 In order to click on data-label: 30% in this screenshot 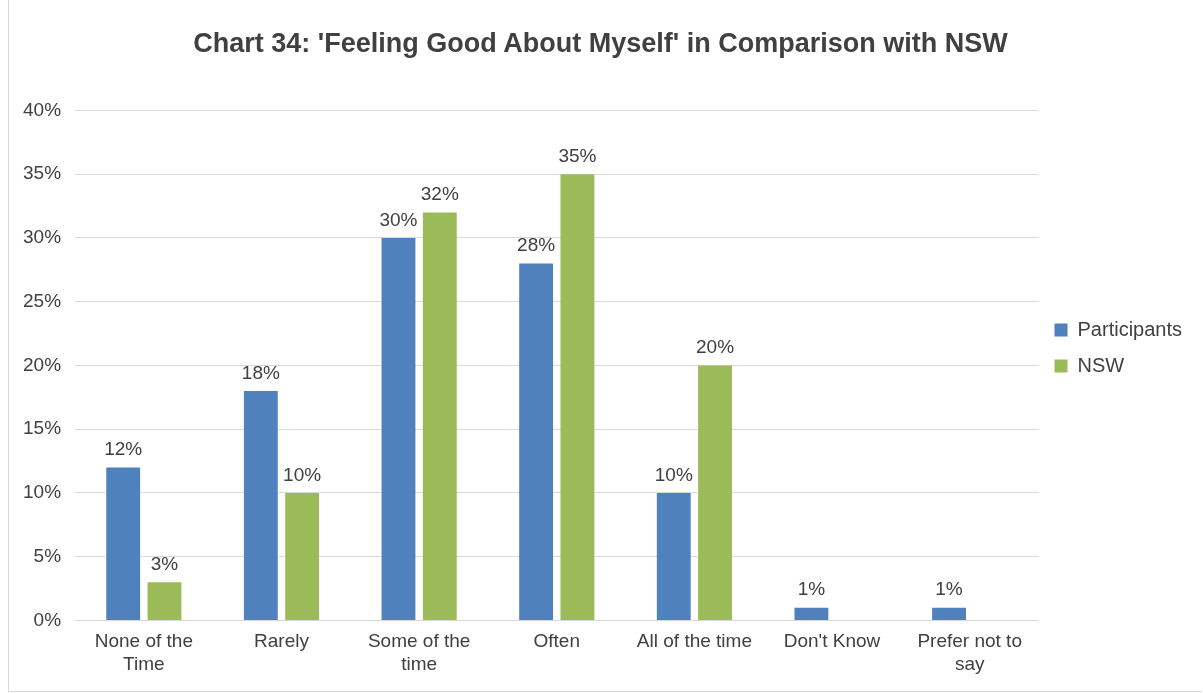, I will do `click(398, 219)`.